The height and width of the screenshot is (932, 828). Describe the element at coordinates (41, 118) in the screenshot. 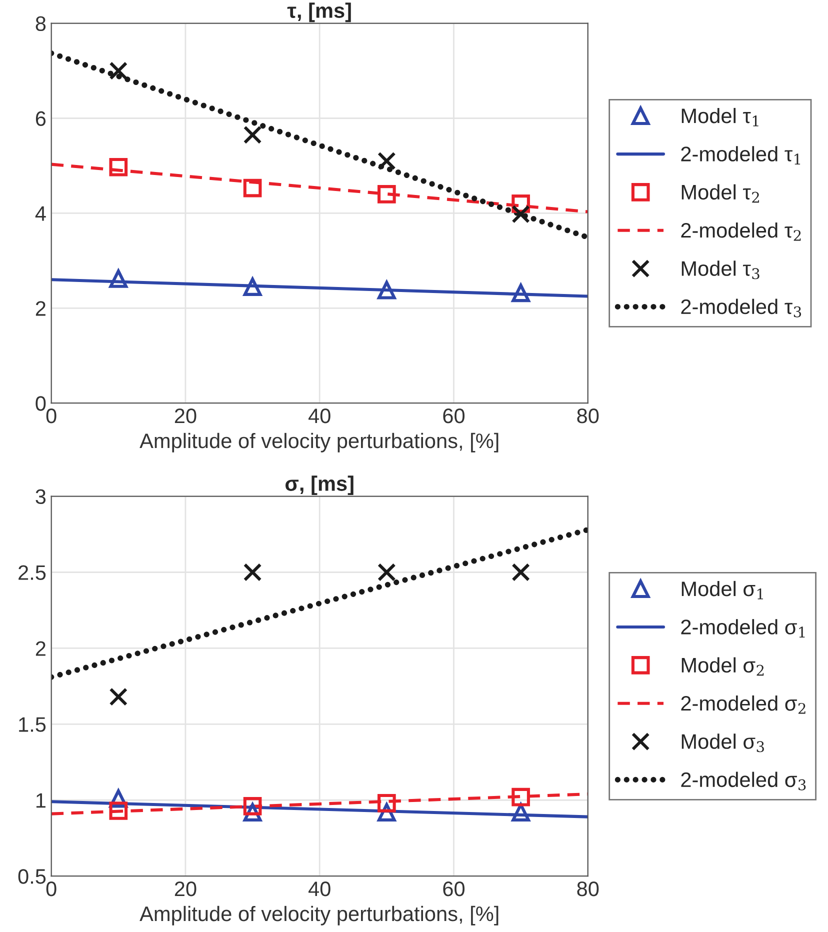

I see `y-tick-label: 6` at that location.